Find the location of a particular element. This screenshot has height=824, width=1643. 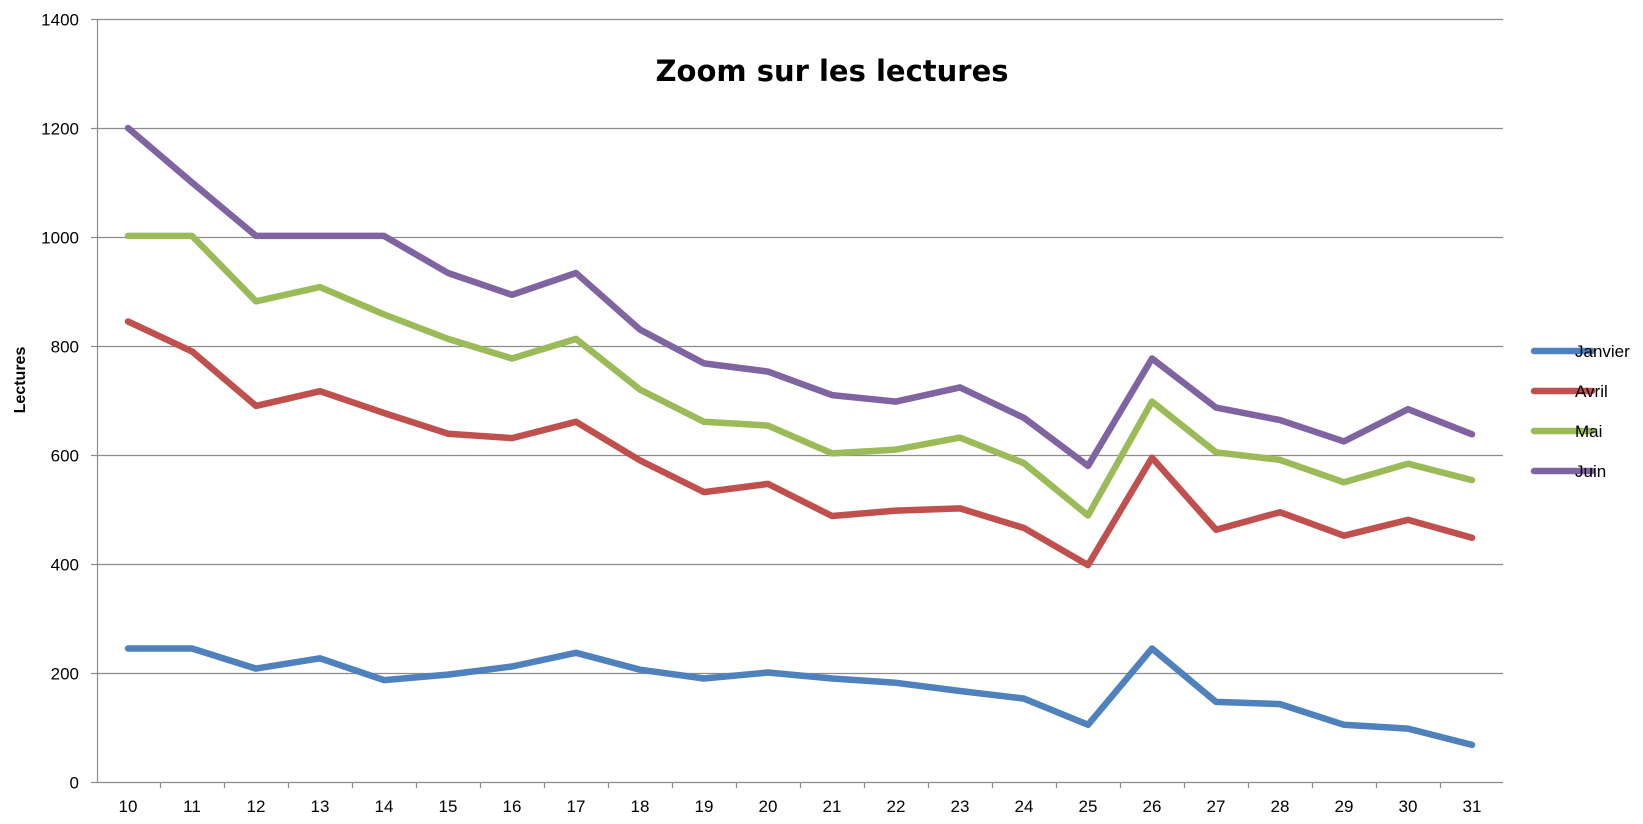

legend-label-avril: Avril is located at coordinates (1591, 391).